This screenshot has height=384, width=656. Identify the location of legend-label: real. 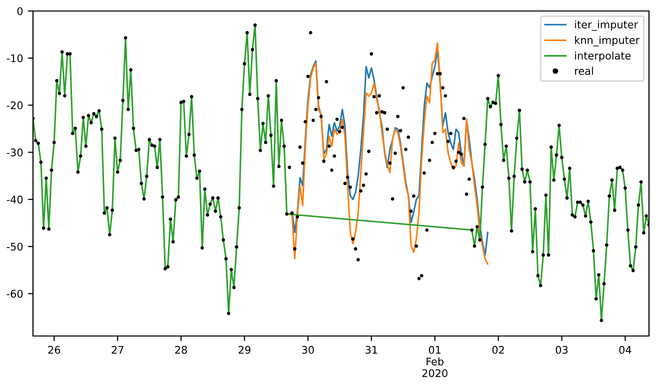
(584, 70).